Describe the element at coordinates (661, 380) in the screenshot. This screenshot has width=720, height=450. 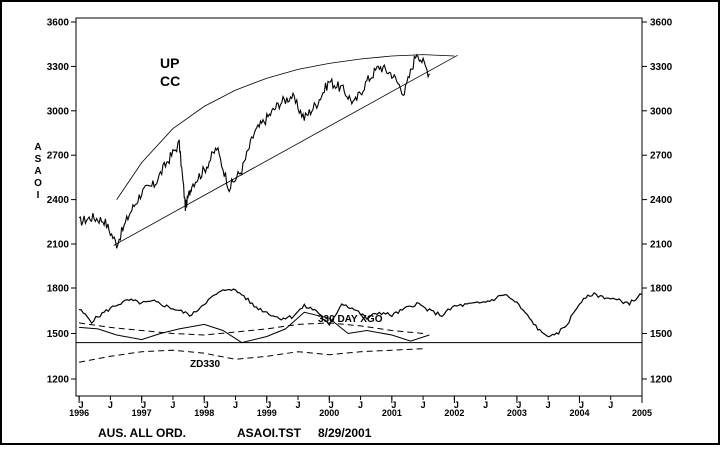
I see `y-tick-label-right: 1200` at that location.